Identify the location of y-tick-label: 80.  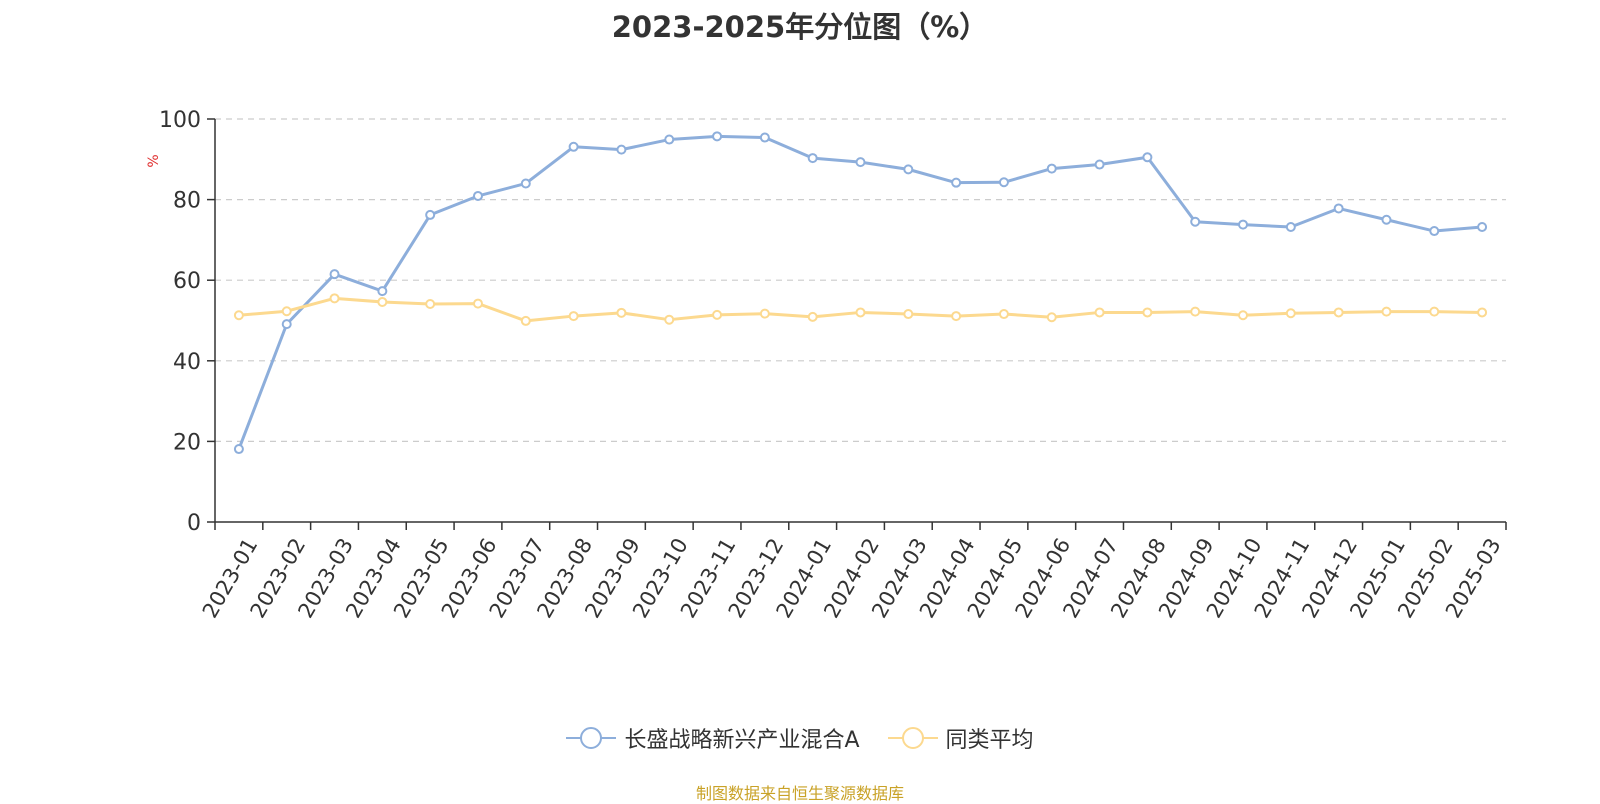
(187, 201).